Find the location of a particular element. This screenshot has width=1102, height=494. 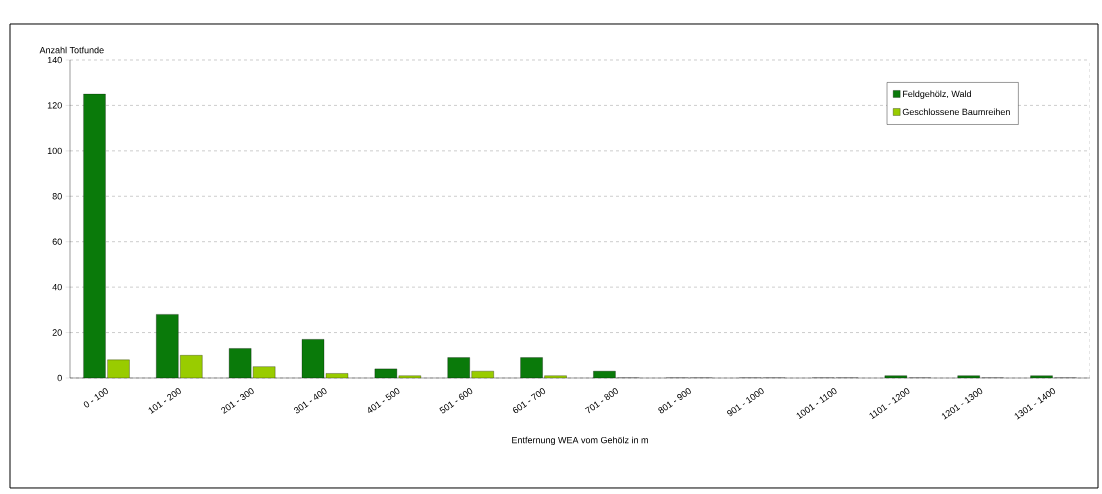

x-tick-label: 801 - 900 is located at coordinates (674, 401).